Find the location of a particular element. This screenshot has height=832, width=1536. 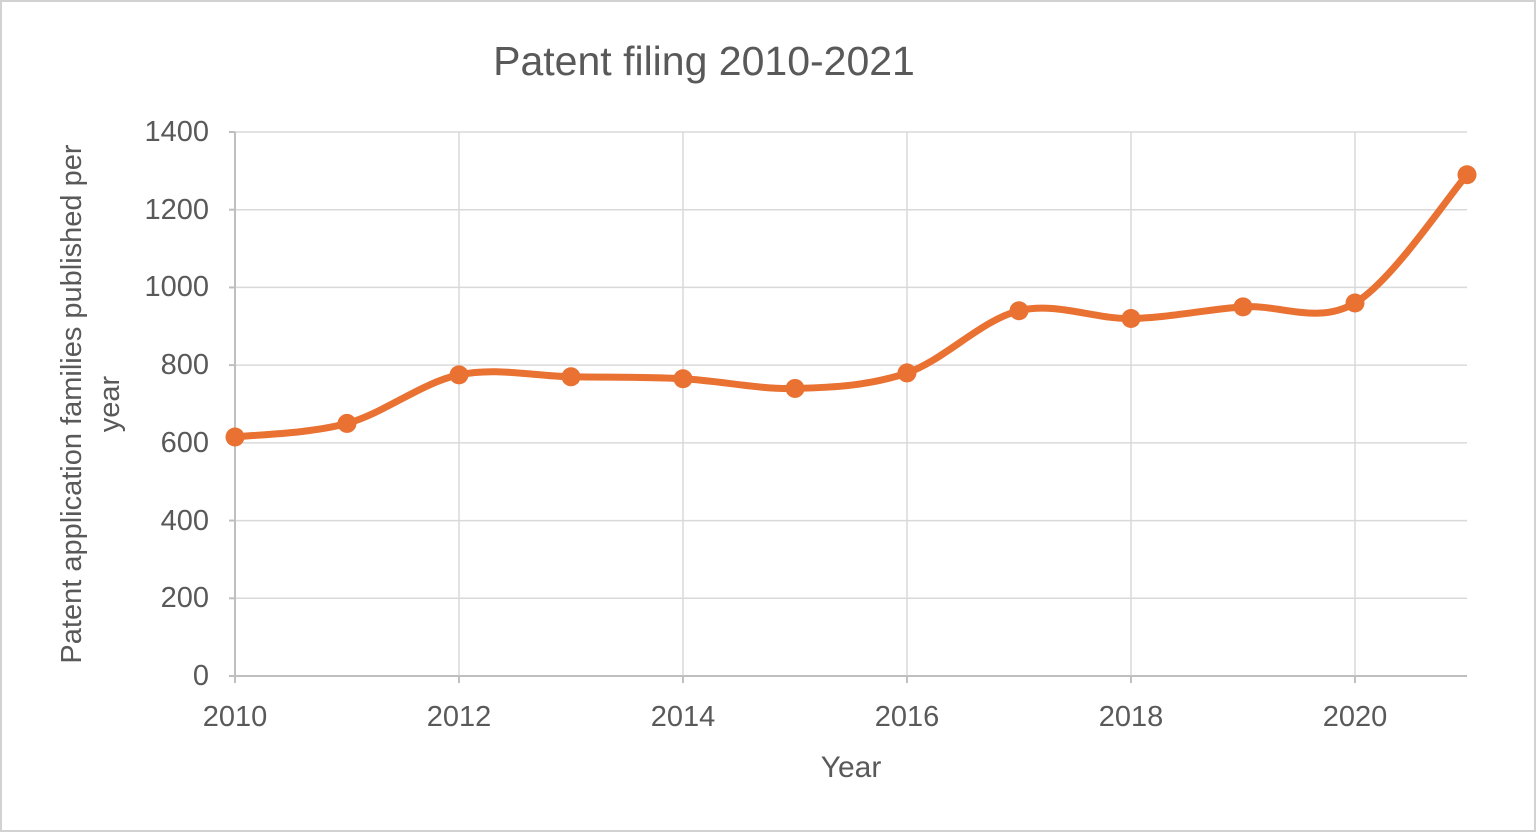

y-tick-label: 200 is located at coordinates (184, 598).